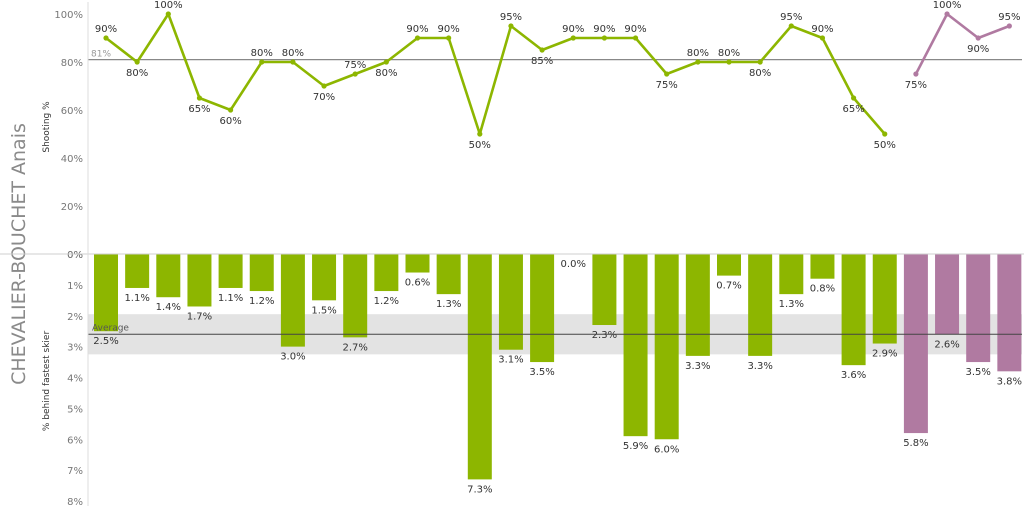 The width and height of the screenshot is (1024, 508). Describe the element at coordinates (47, 381) in the screenshot. I see `time-axis-title: % behind fastest skier` at that location.